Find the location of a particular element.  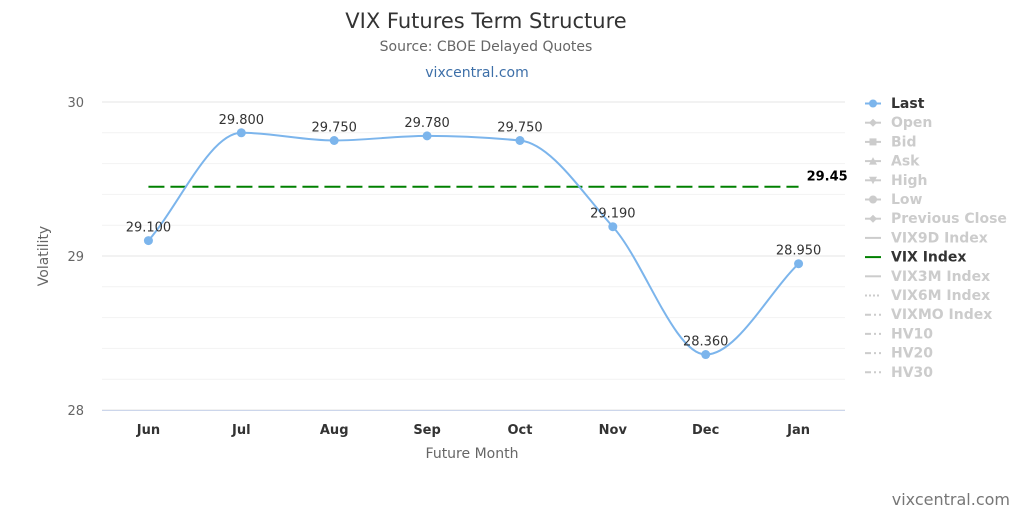

legend-item-label: Bid is located at coordinates (904, 142).